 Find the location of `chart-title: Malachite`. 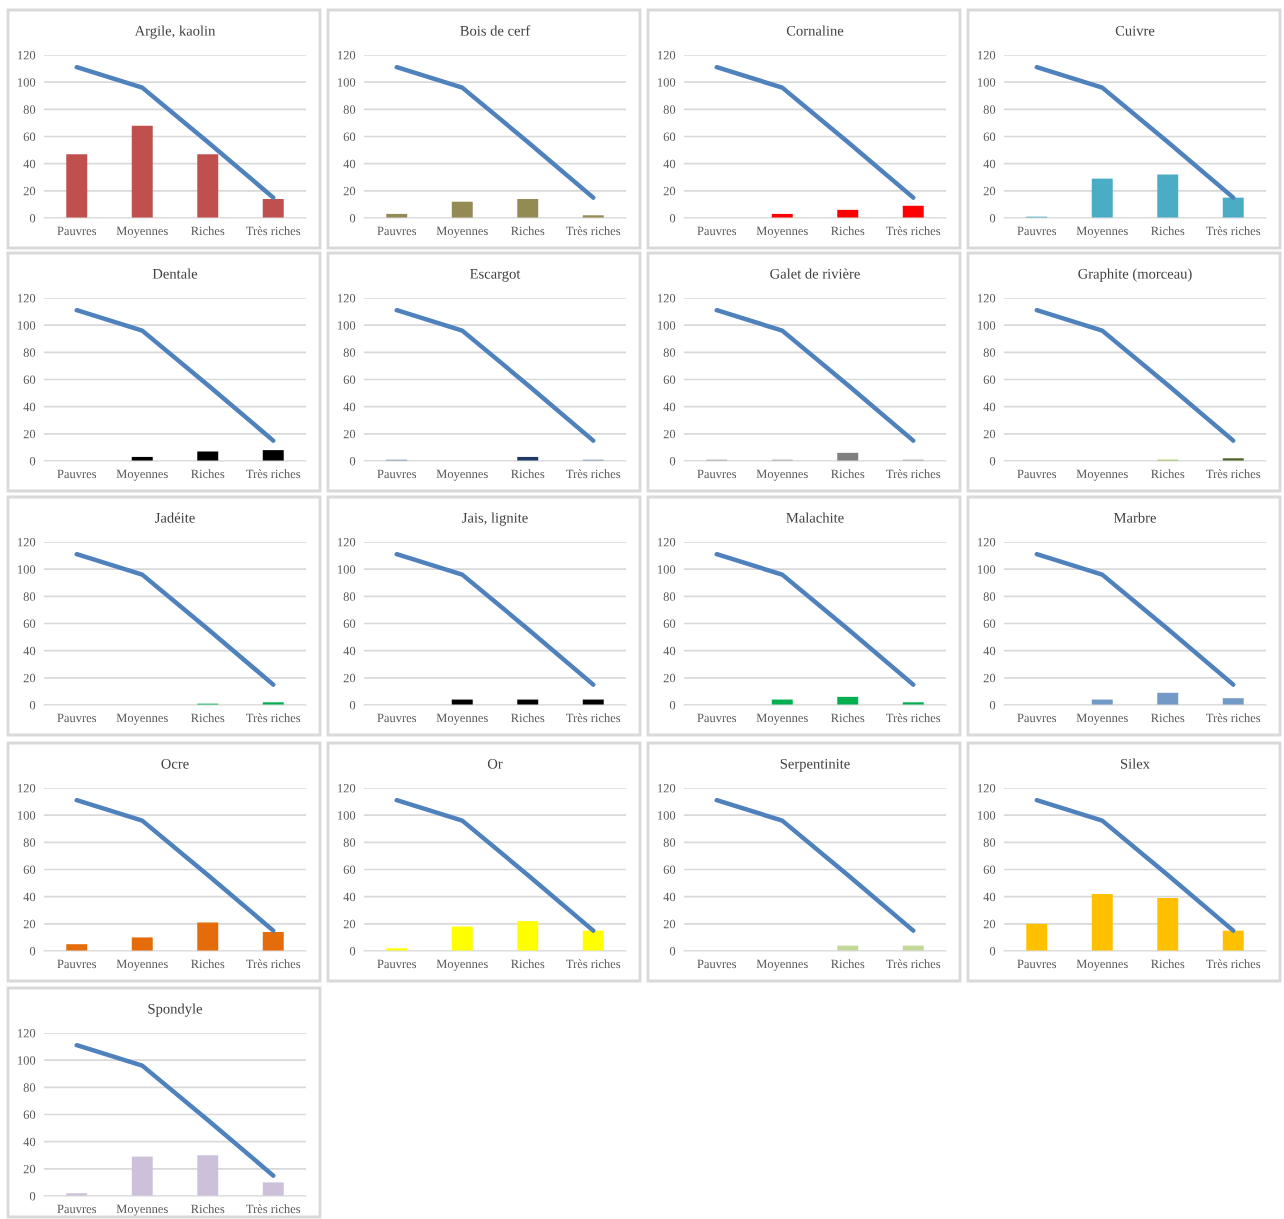

chart-title: Malachite is located at coordinates (815, 517).